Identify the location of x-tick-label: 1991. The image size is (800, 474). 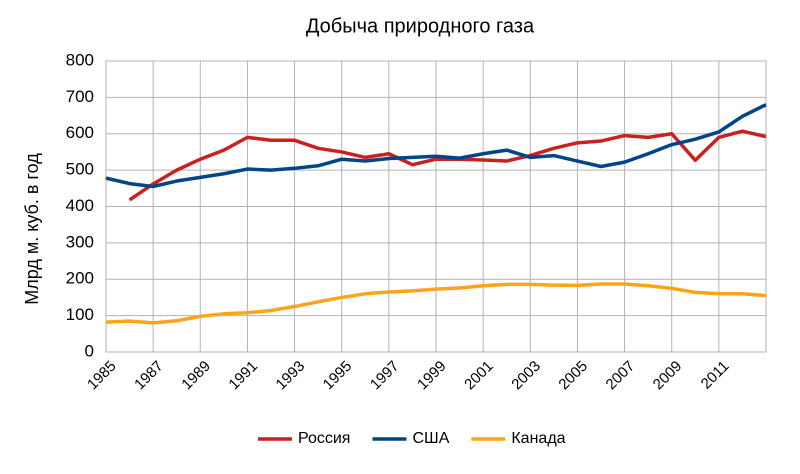
(243, 376).